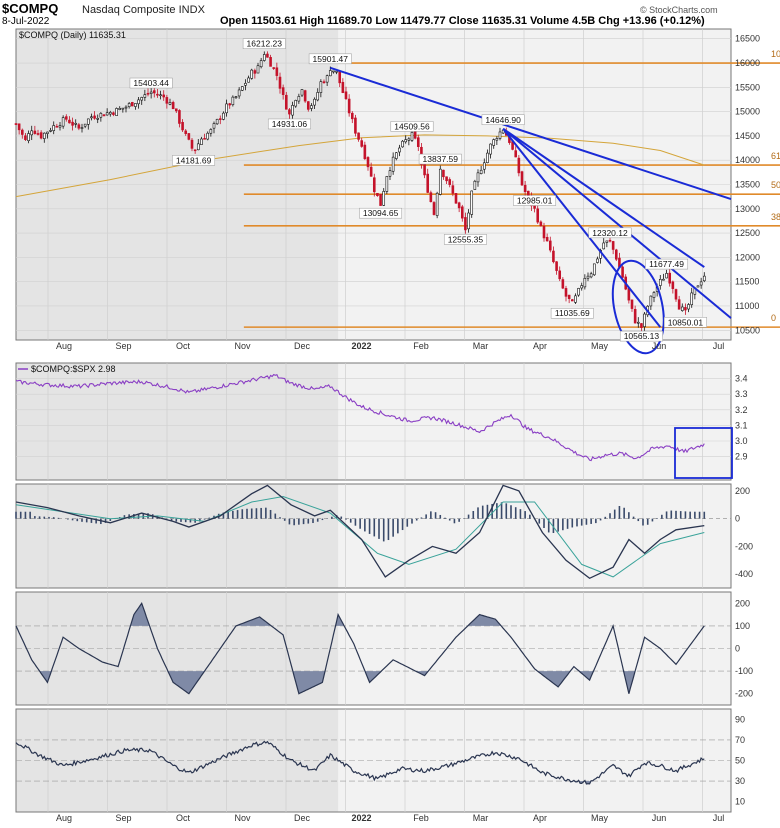 The image size is (780, 828). What do you see at coordinates (775, 217) in the screenshot?
I see `fib-level-label: 38.2` at bounding box center [775, 217].